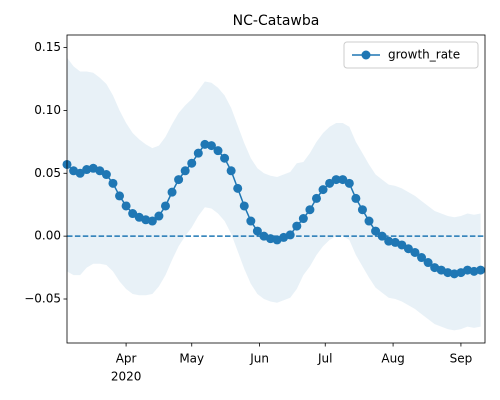  What do you see at coordinates (392, 359) in the screenshot?
I see `x-tick-label: Aug` at bounding box center [392, 359].